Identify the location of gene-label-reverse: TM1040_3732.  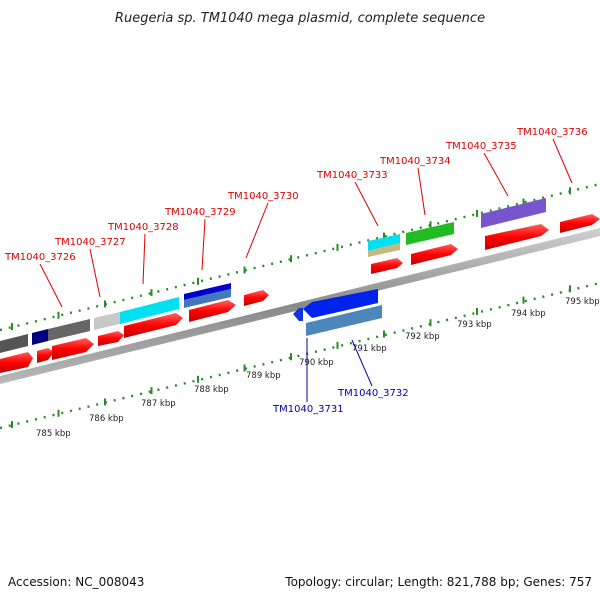
(373, 393).